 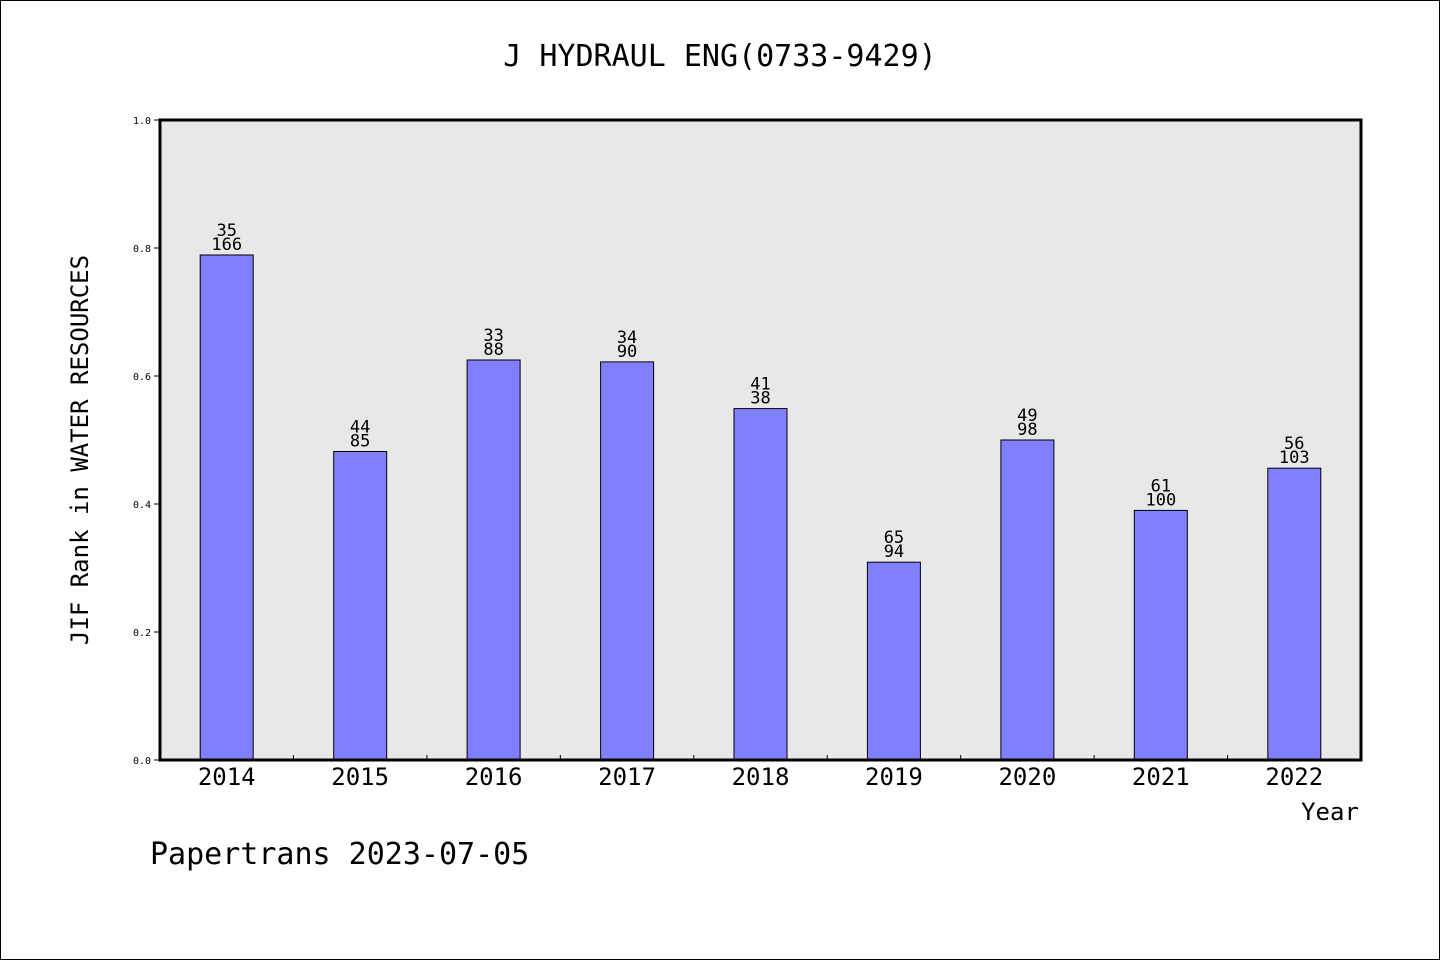 What do you see at coordinates (1330, 812) in the screenshot?
I see `x-axis-label: Year` at bounding box center [1330, 812].